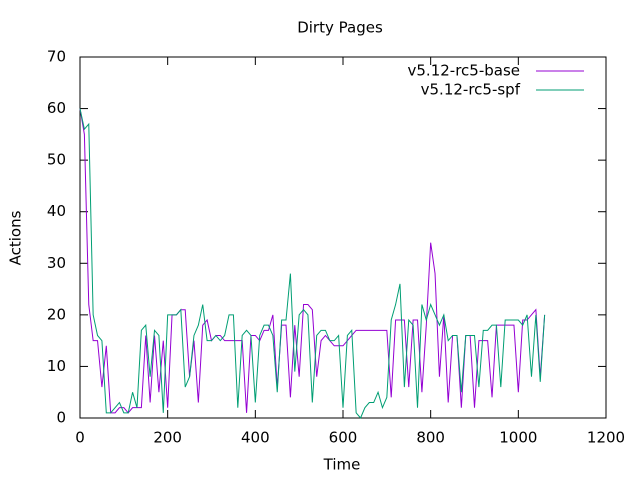  Describe the element at coordinates (56, 211) in the screenshot. I see `y-tick-label: 40` at that location.